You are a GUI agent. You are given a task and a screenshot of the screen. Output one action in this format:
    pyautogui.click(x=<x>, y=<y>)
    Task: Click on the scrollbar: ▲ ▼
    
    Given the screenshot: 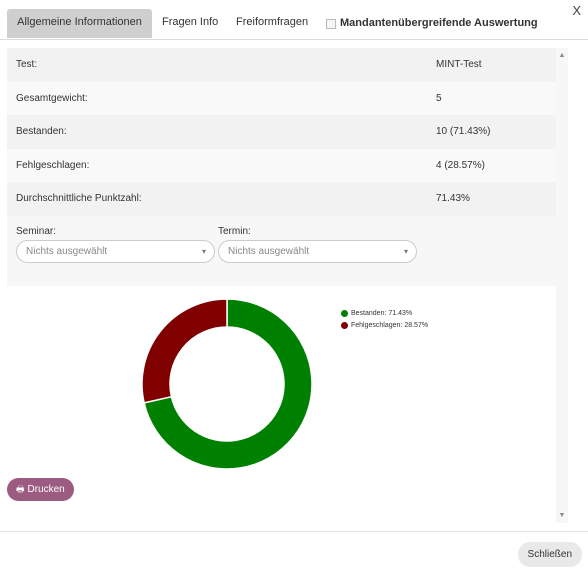 What is the action you would take?
    pyautogui.click(x=562, y=285)
    